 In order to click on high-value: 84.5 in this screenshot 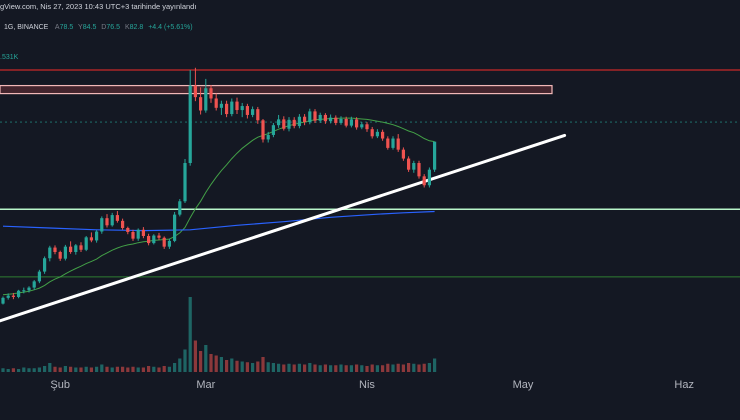, I will do `click(90, 27)`.